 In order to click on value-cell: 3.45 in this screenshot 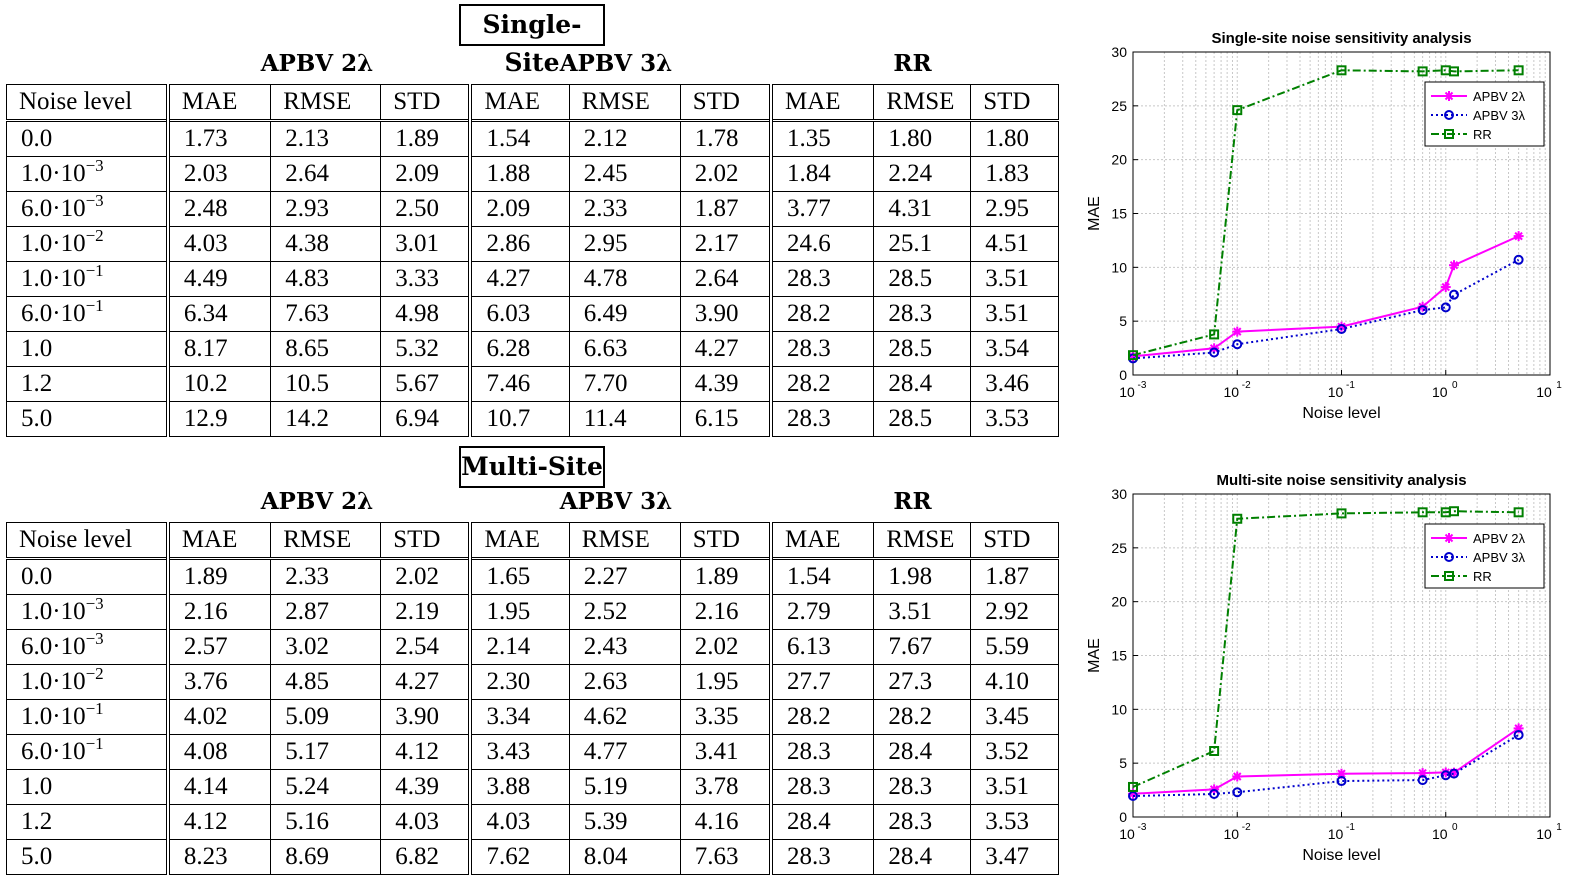, I will do `click(1014, 717)`.